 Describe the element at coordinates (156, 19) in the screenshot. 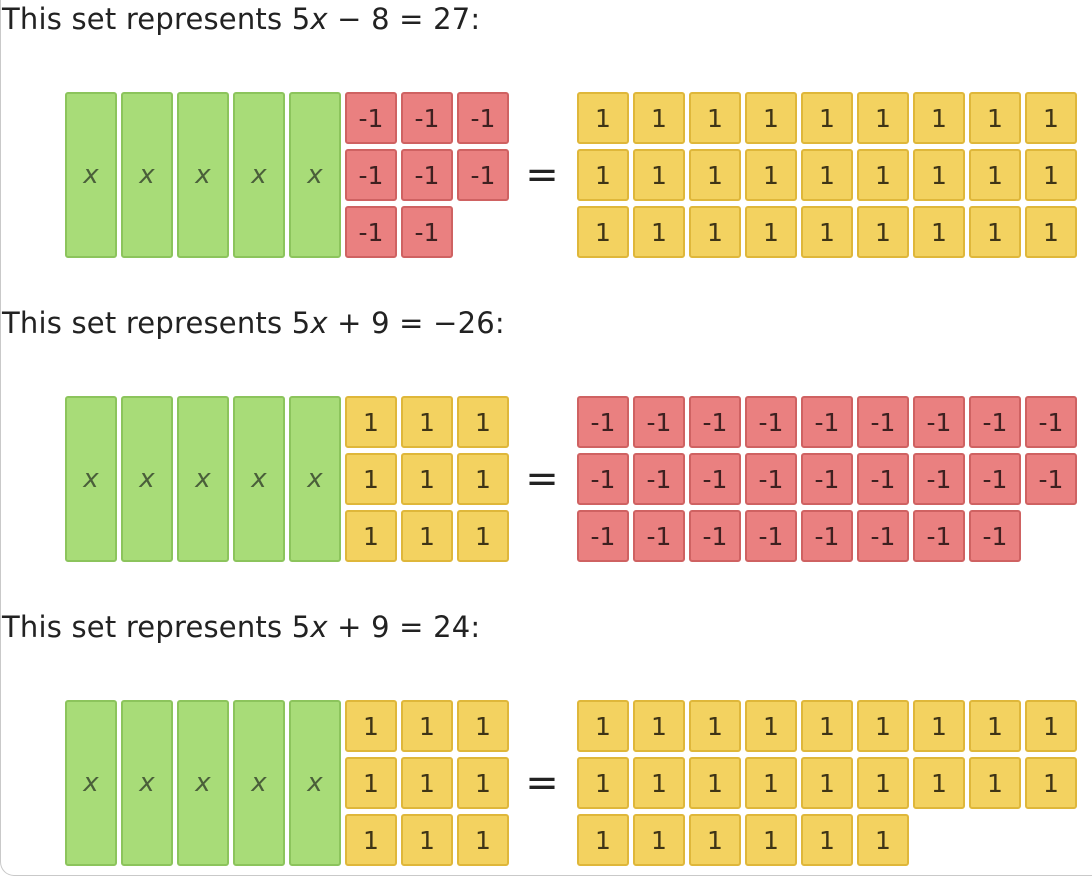

I see `set-title-prefix: This set represents 5` at that location.